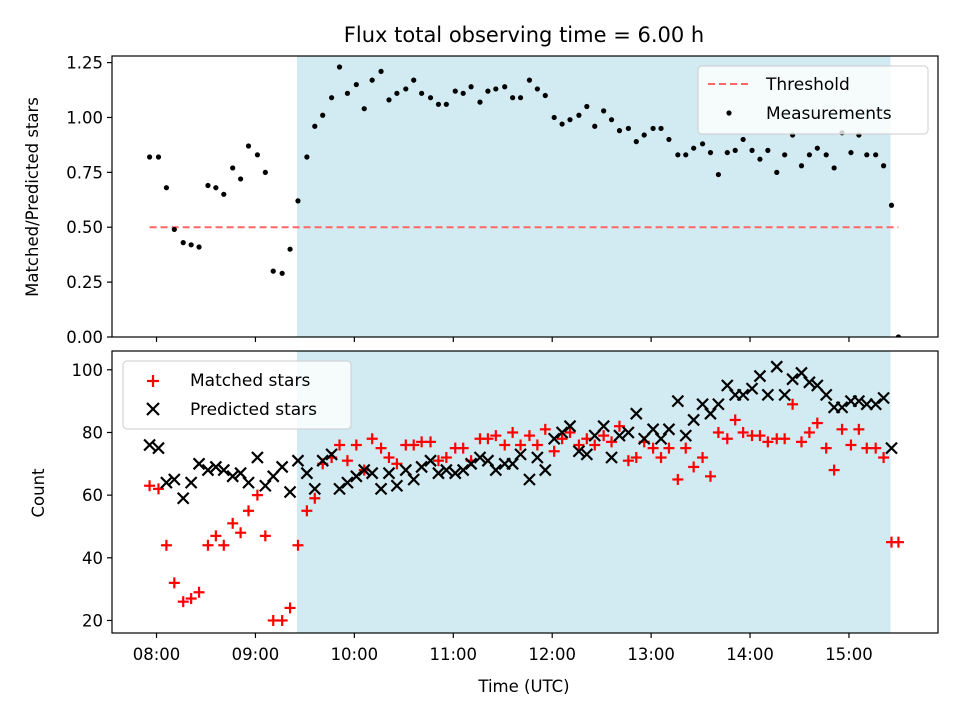 The width and height of the screenshot is (960, 720). I want to click on legend-matched-swatch, so click(153, 381).